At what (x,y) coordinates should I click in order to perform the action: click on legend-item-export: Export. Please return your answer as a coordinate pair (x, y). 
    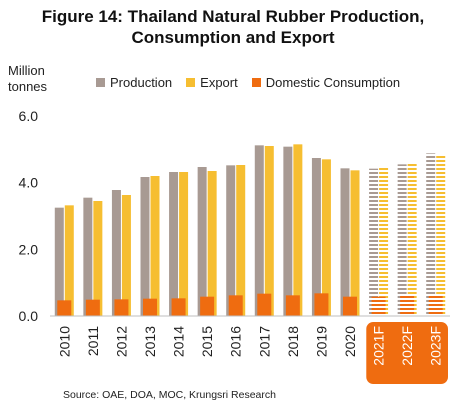
    Looking at the image, I should click on (212, 82).